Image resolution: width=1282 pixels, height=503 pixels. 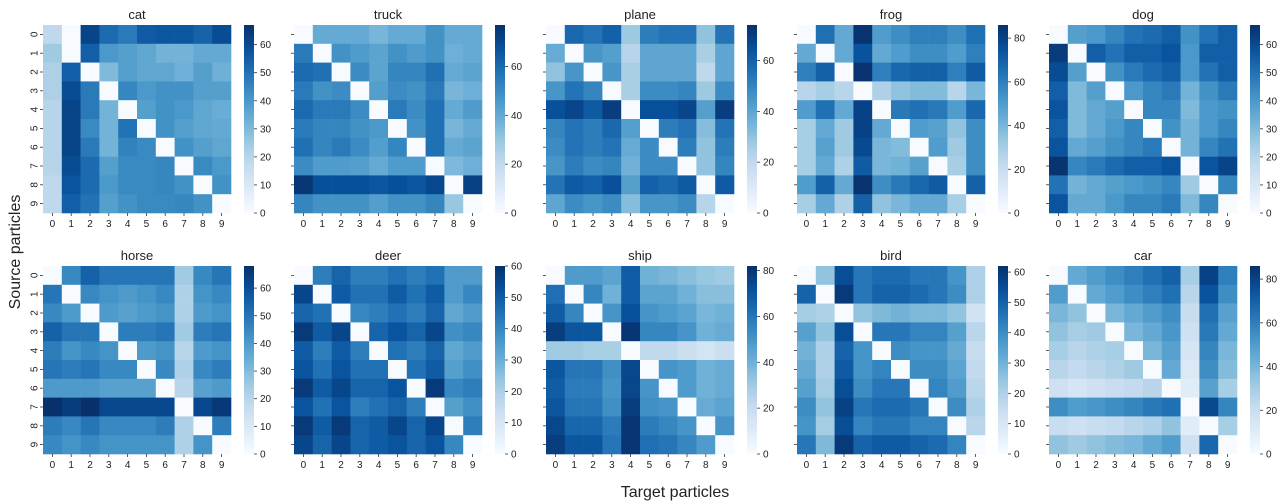 I want to click on colorbar-tick-label: 80, so click(x=1272, y=280).